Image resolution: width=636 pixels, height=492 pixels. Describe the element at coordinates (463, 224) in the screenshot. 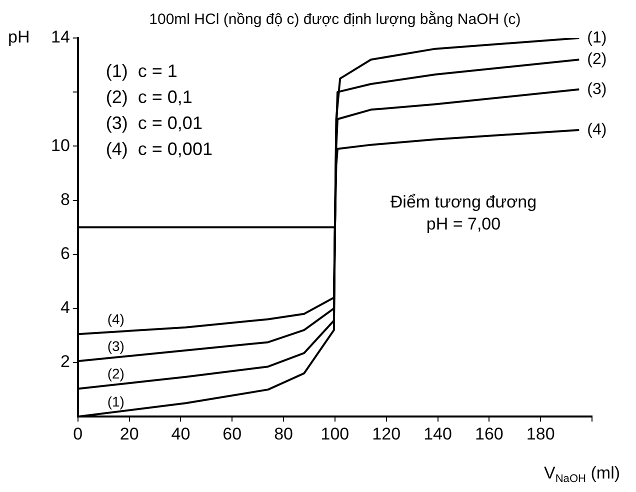

I see `annotation: pH = 7,00` at that location.